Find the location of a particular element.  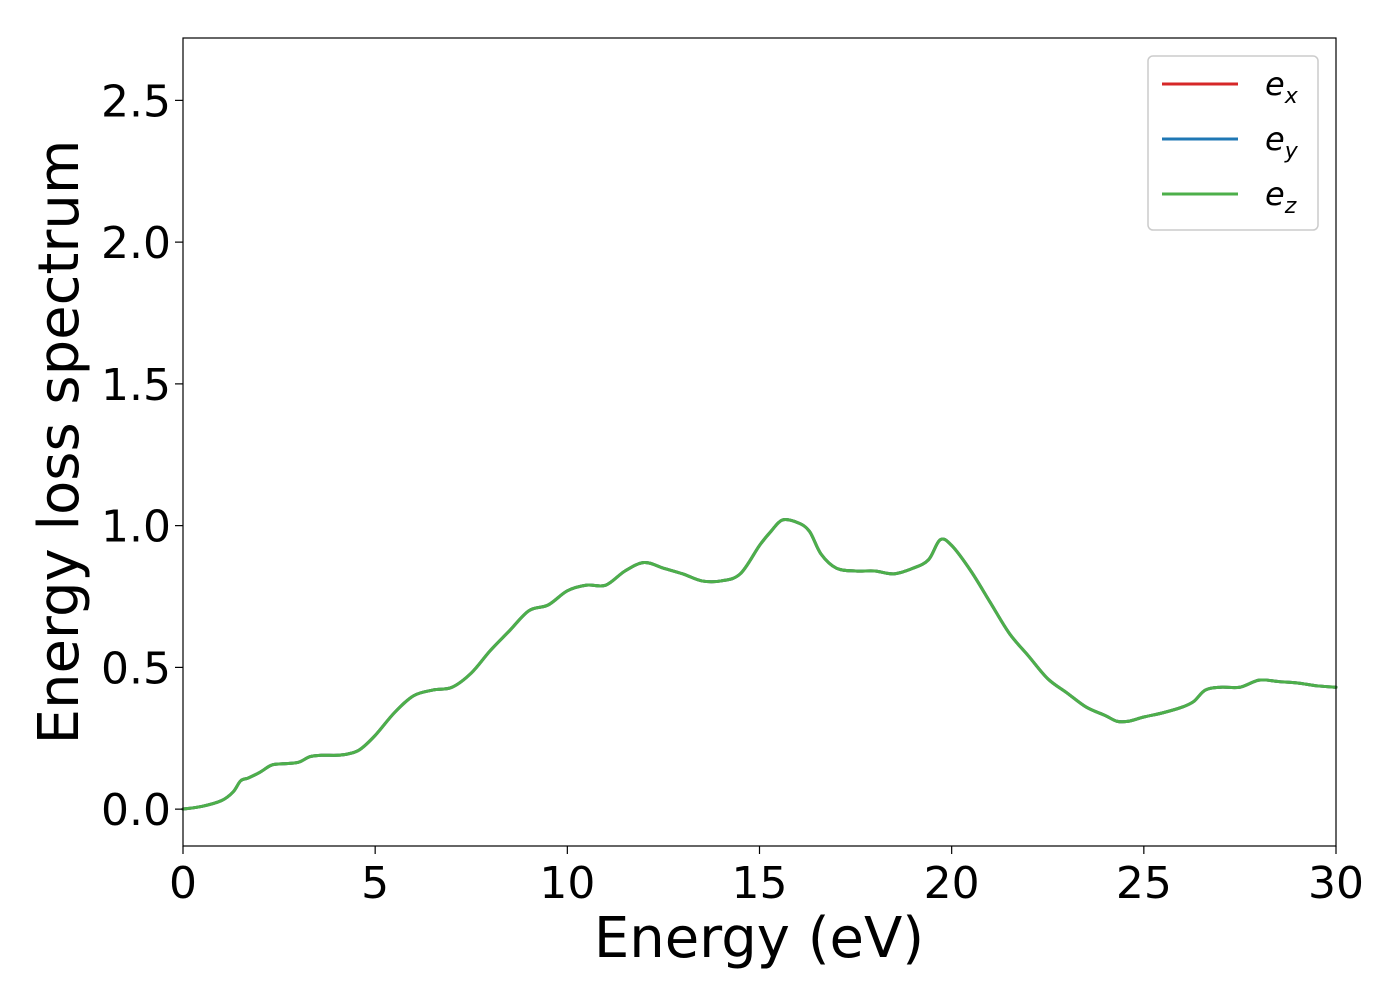

x-axis-ticks: 0 5 10 15 20 25 30 is located at coordinates (766, 877).